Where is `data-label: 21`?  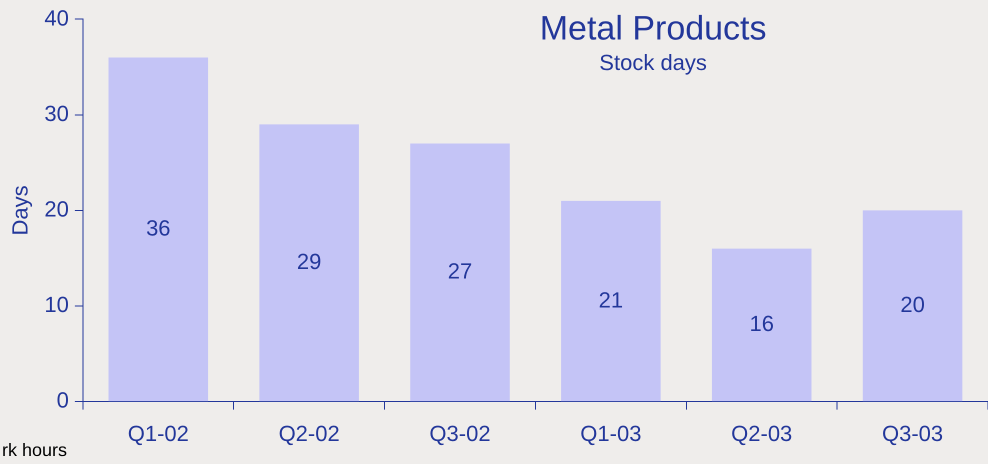
data-label: 21 is located at coordinates (611, 299).